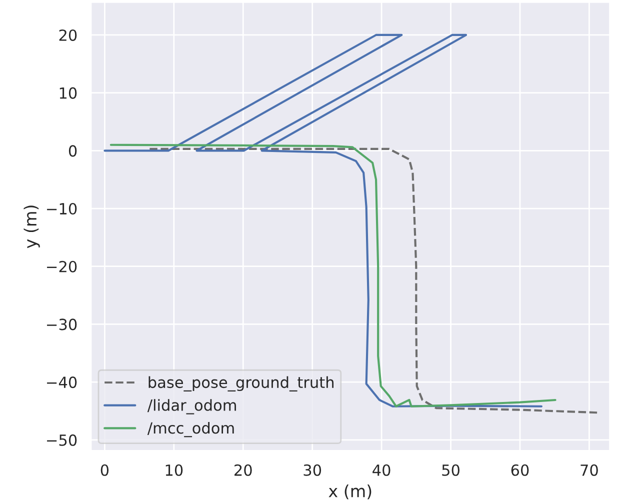 This screenshot has height=501, width=618. I want to click on y-tick-label: −30, so click(62, 324).